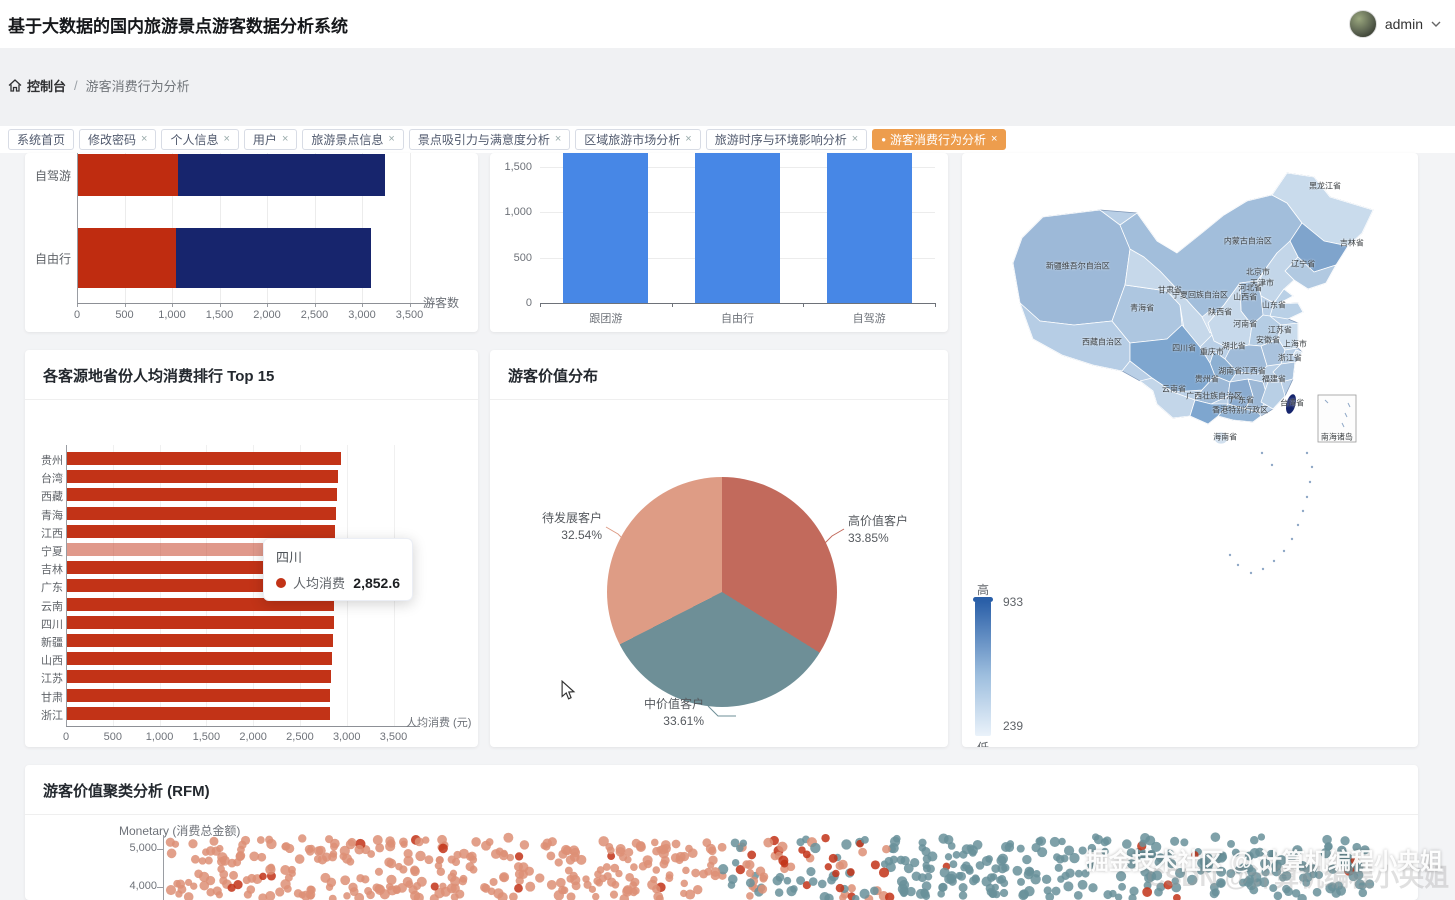  What do you see at coordinates (198, 713) in the screenshot?
I see `bar-浙江` at bounding box center [198, 713].